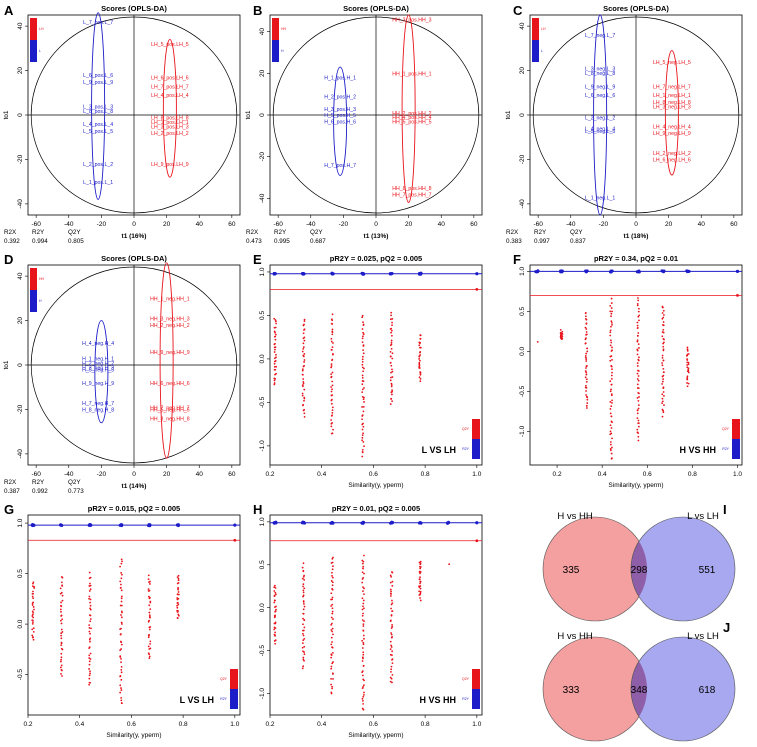 The height and width of the screenshot is (747, 757). Describe the element at coordinates (98, 132) in the screenshot. I see `point-label: L_5_pos.L_5` at that location.